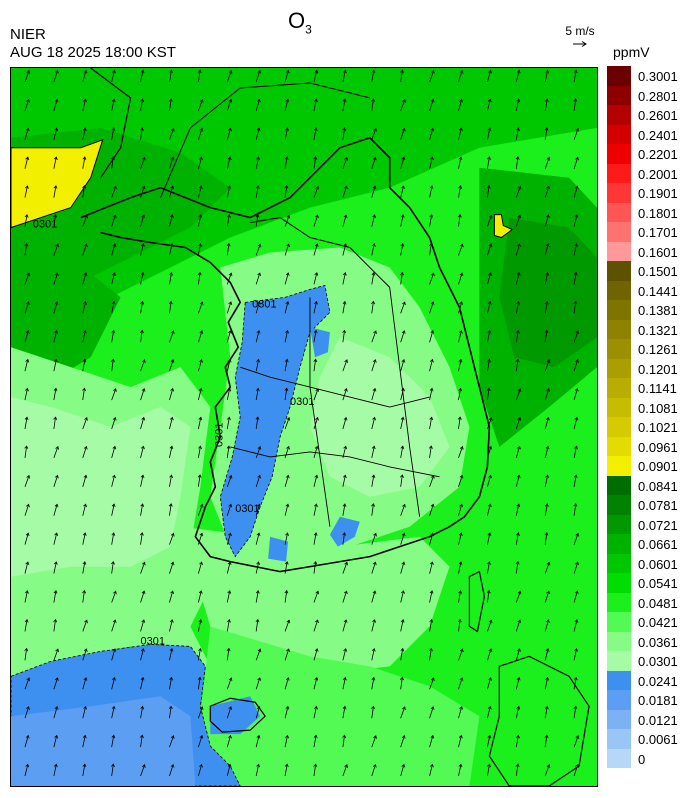 This screenshot has height=798, width=692. Describe the element at coordinates (658, 583) in the screenshot. I see `legend-label: 0.0541` at that location.